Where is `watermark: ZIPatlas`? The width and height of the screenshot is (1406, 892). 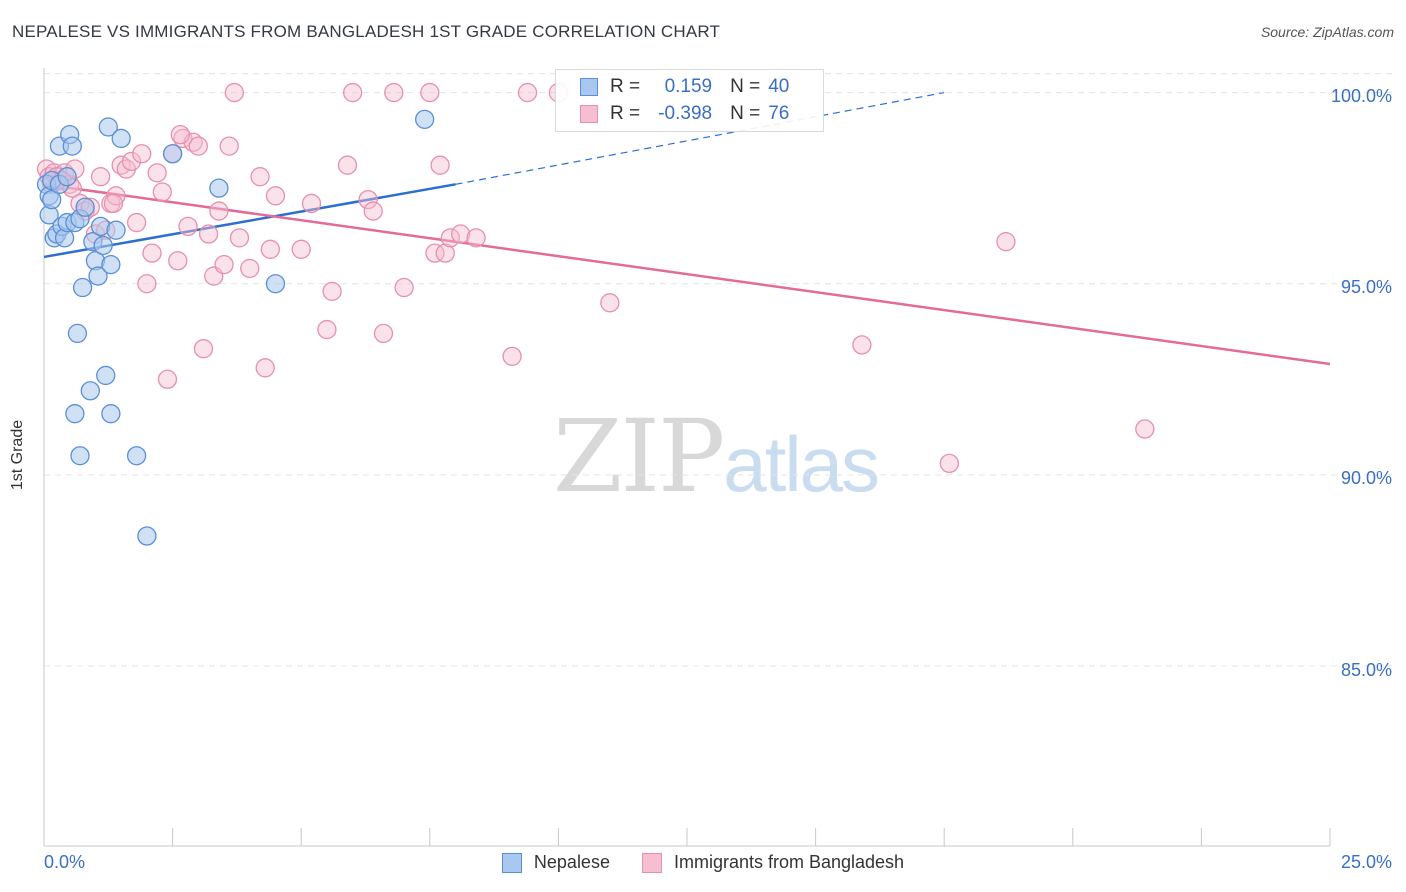 watermark: ZIPatlas is located at coordinates (716, 456).